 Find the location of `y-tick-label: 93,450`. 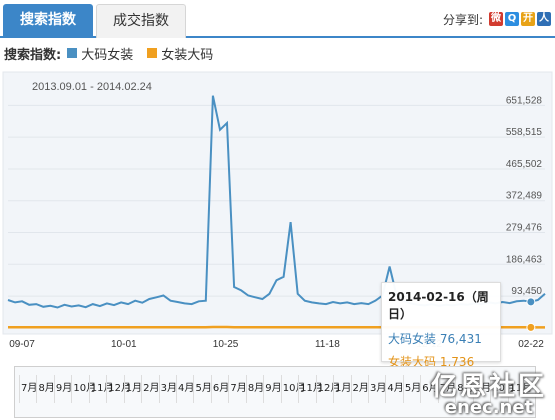

y-tick-label: 93,450 is located at coordinates (526, 291).